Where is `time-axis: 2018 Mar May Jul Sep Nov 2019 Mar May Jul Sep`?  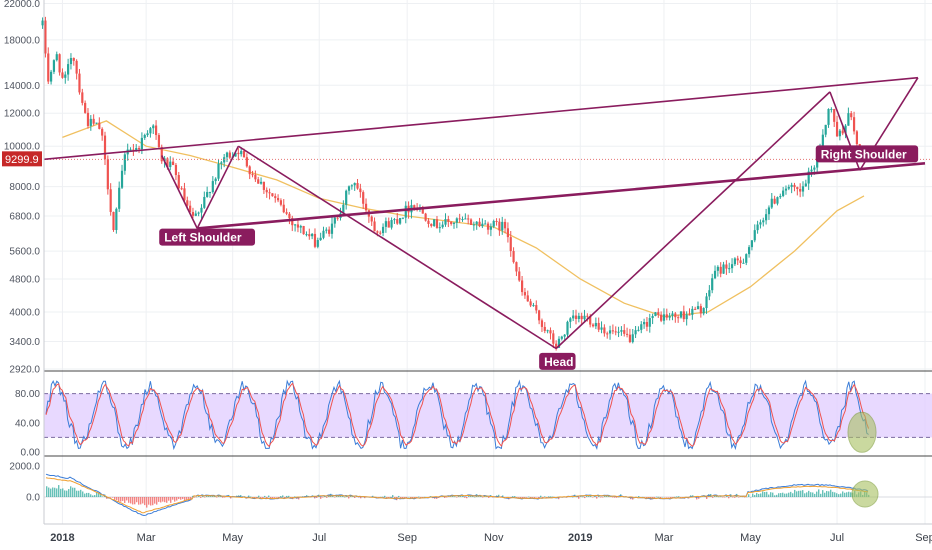
time-axis: 2018 Mar May Jul Sep Nov 2019 Mar May Jul Sep is located at coordinates (491, 538).